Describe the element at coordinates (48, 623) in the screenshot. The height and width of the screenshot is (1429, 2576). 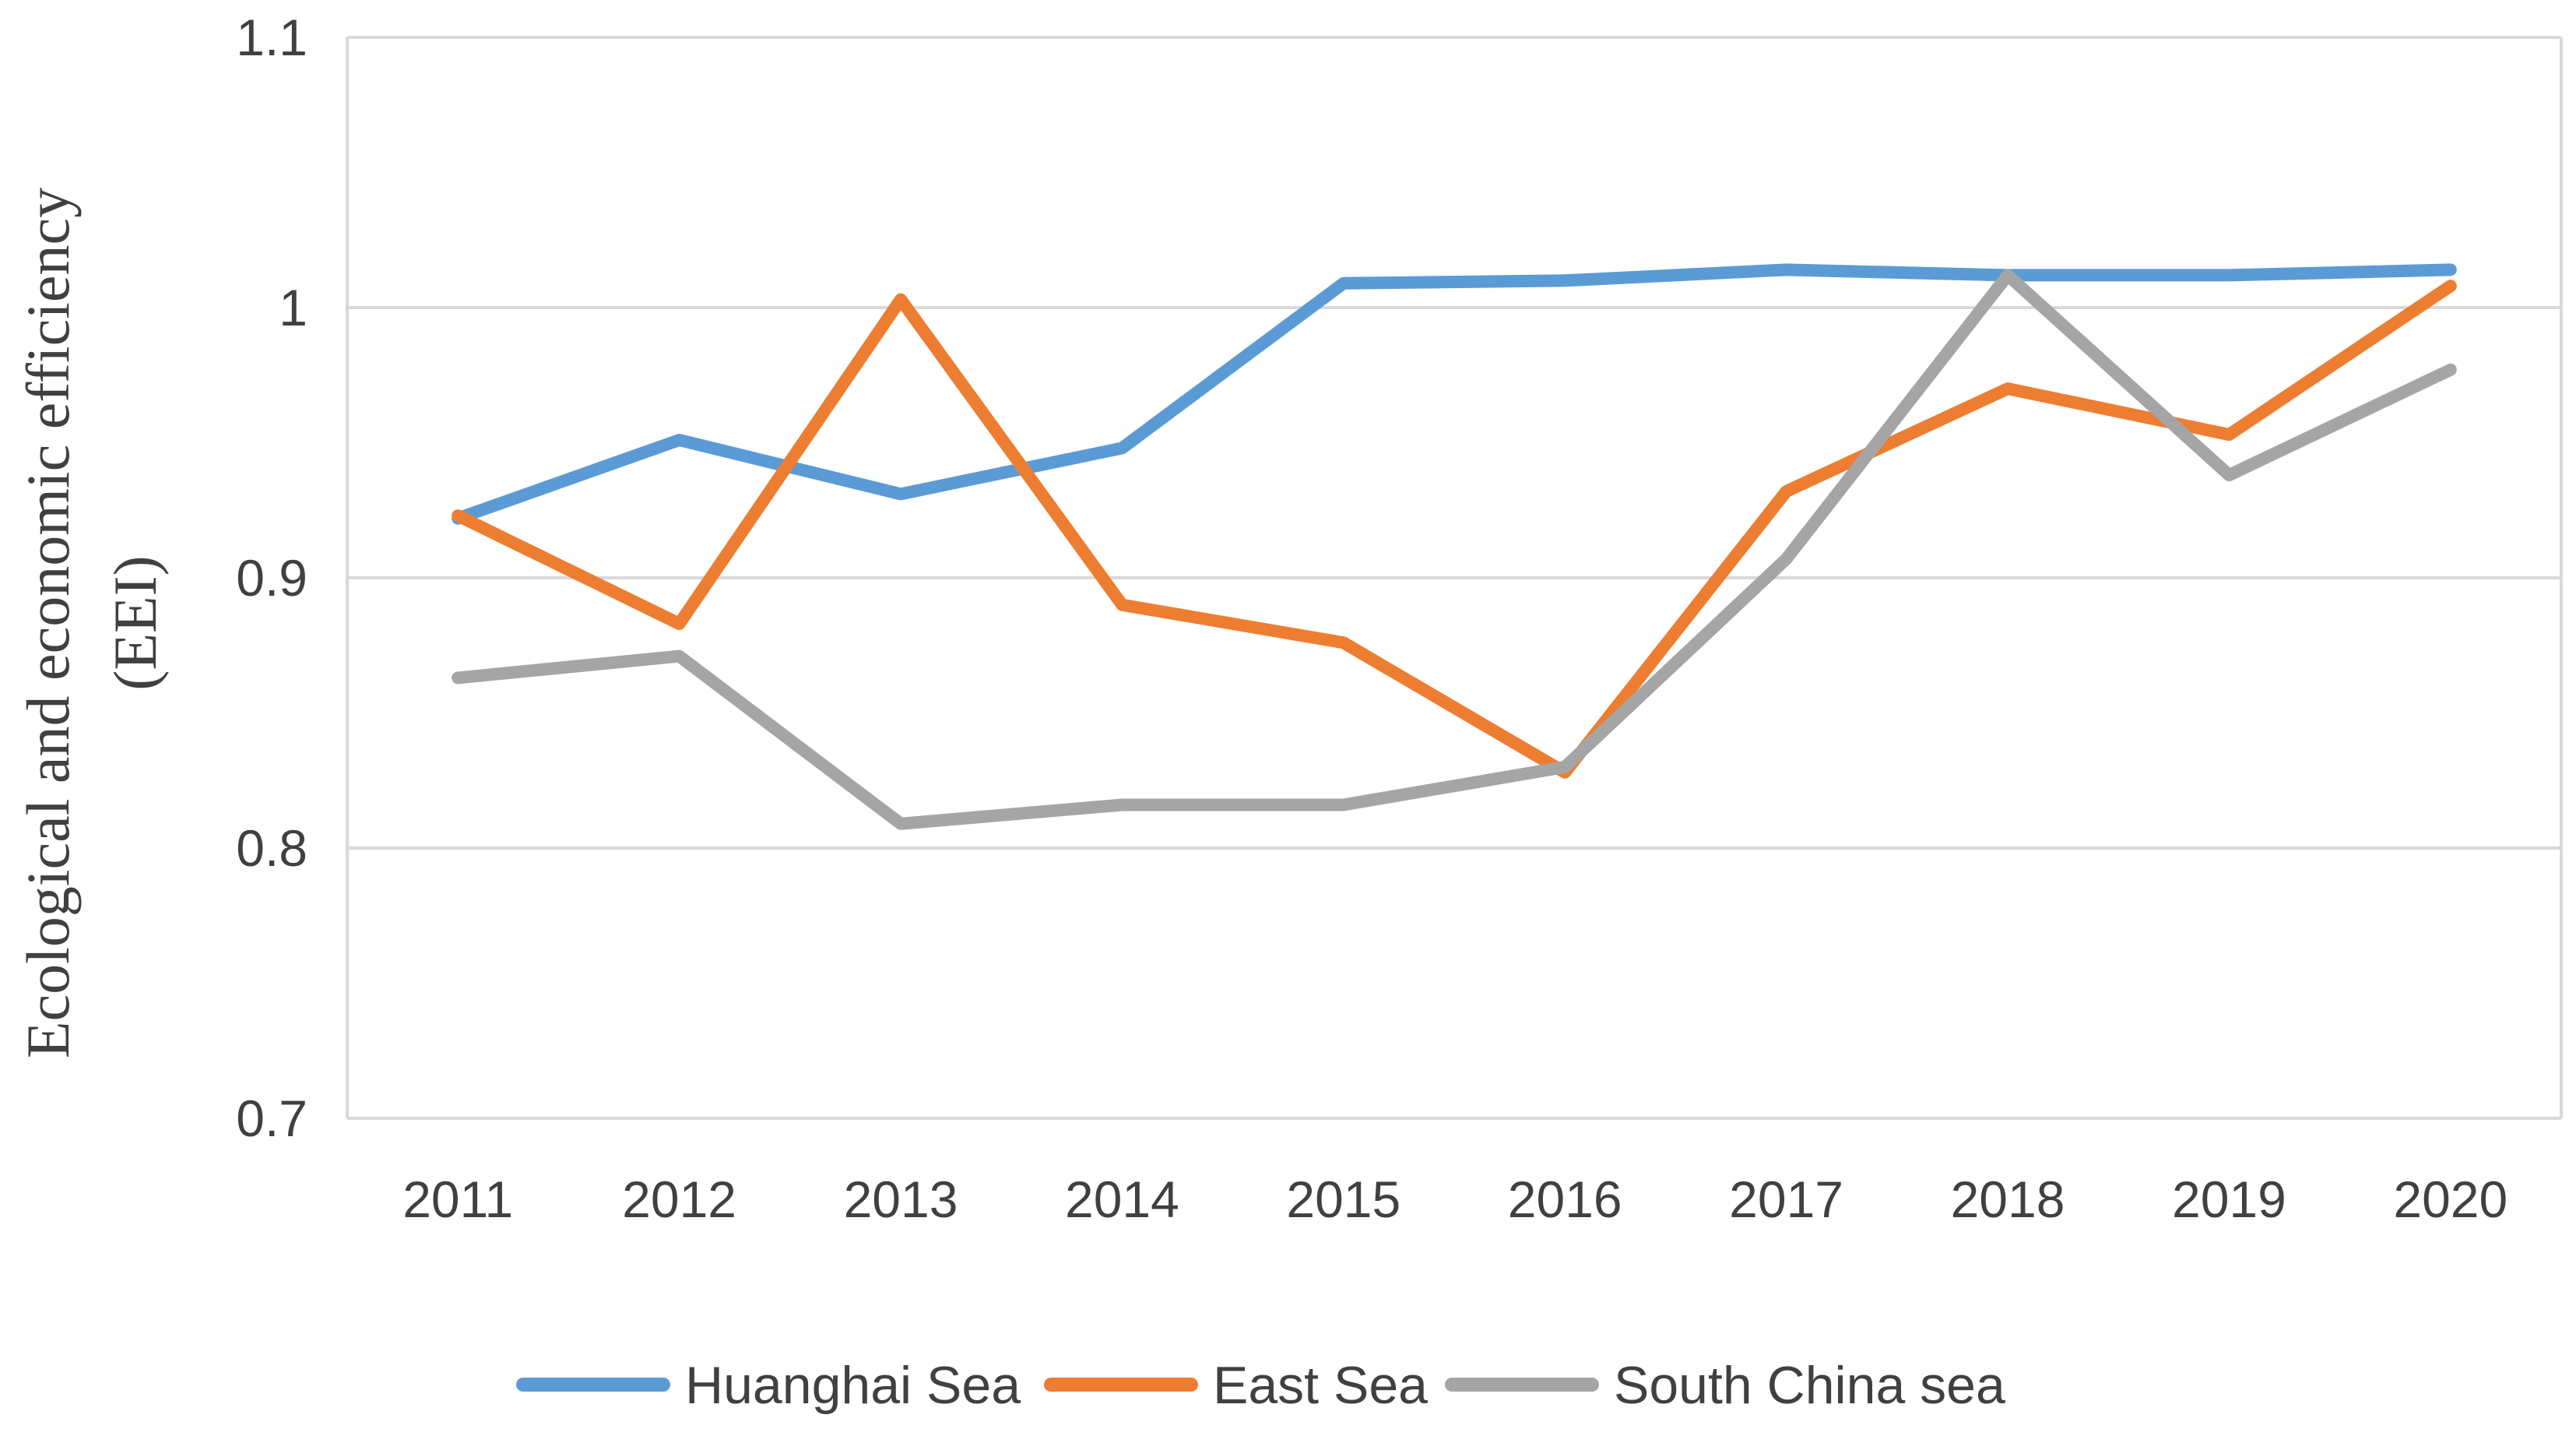
I see `y-axis-label-line1: Ecological and economic efficiency` at that location.